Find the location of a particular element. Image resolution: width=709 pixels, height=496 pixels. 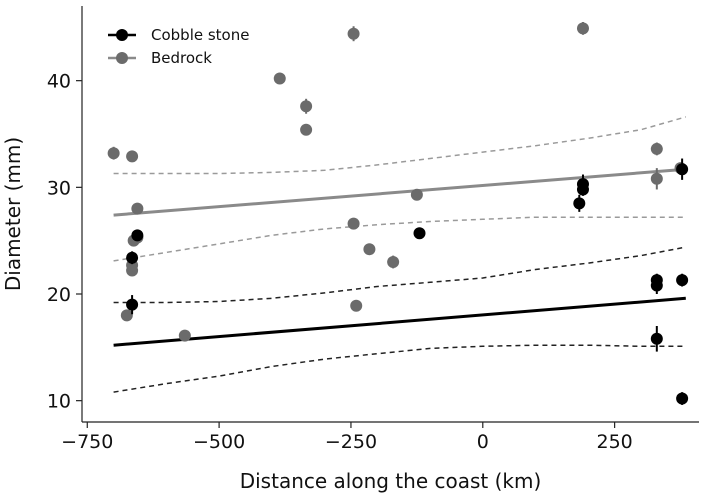

bedrock-ci-lower is located at coordinates (399, 239).